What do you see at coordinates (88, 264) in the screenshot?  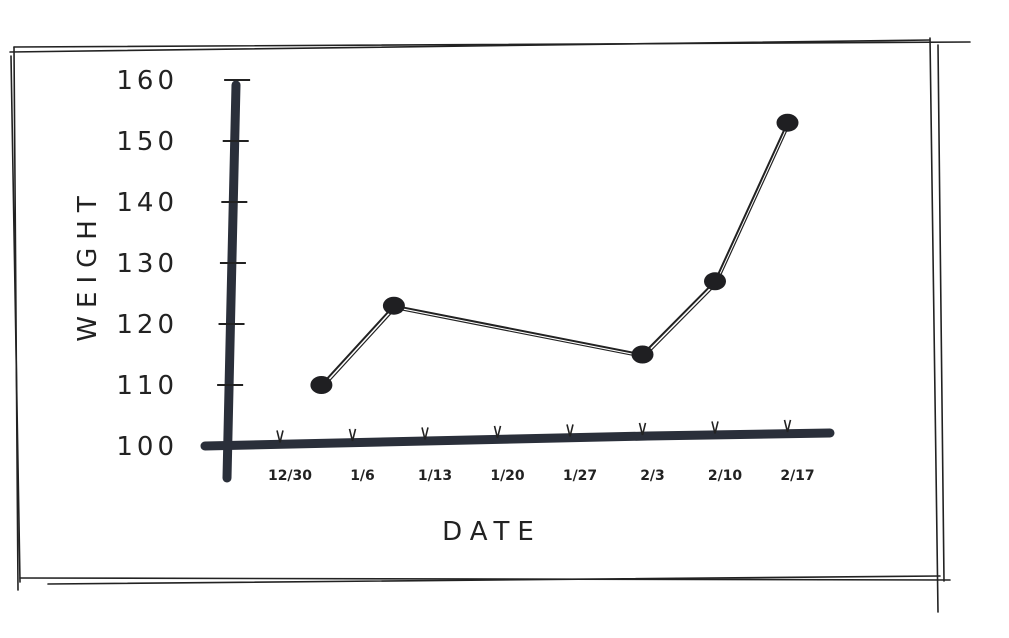 I see `y-axis-title: WEIGHT` at bounding box center [88, 264].